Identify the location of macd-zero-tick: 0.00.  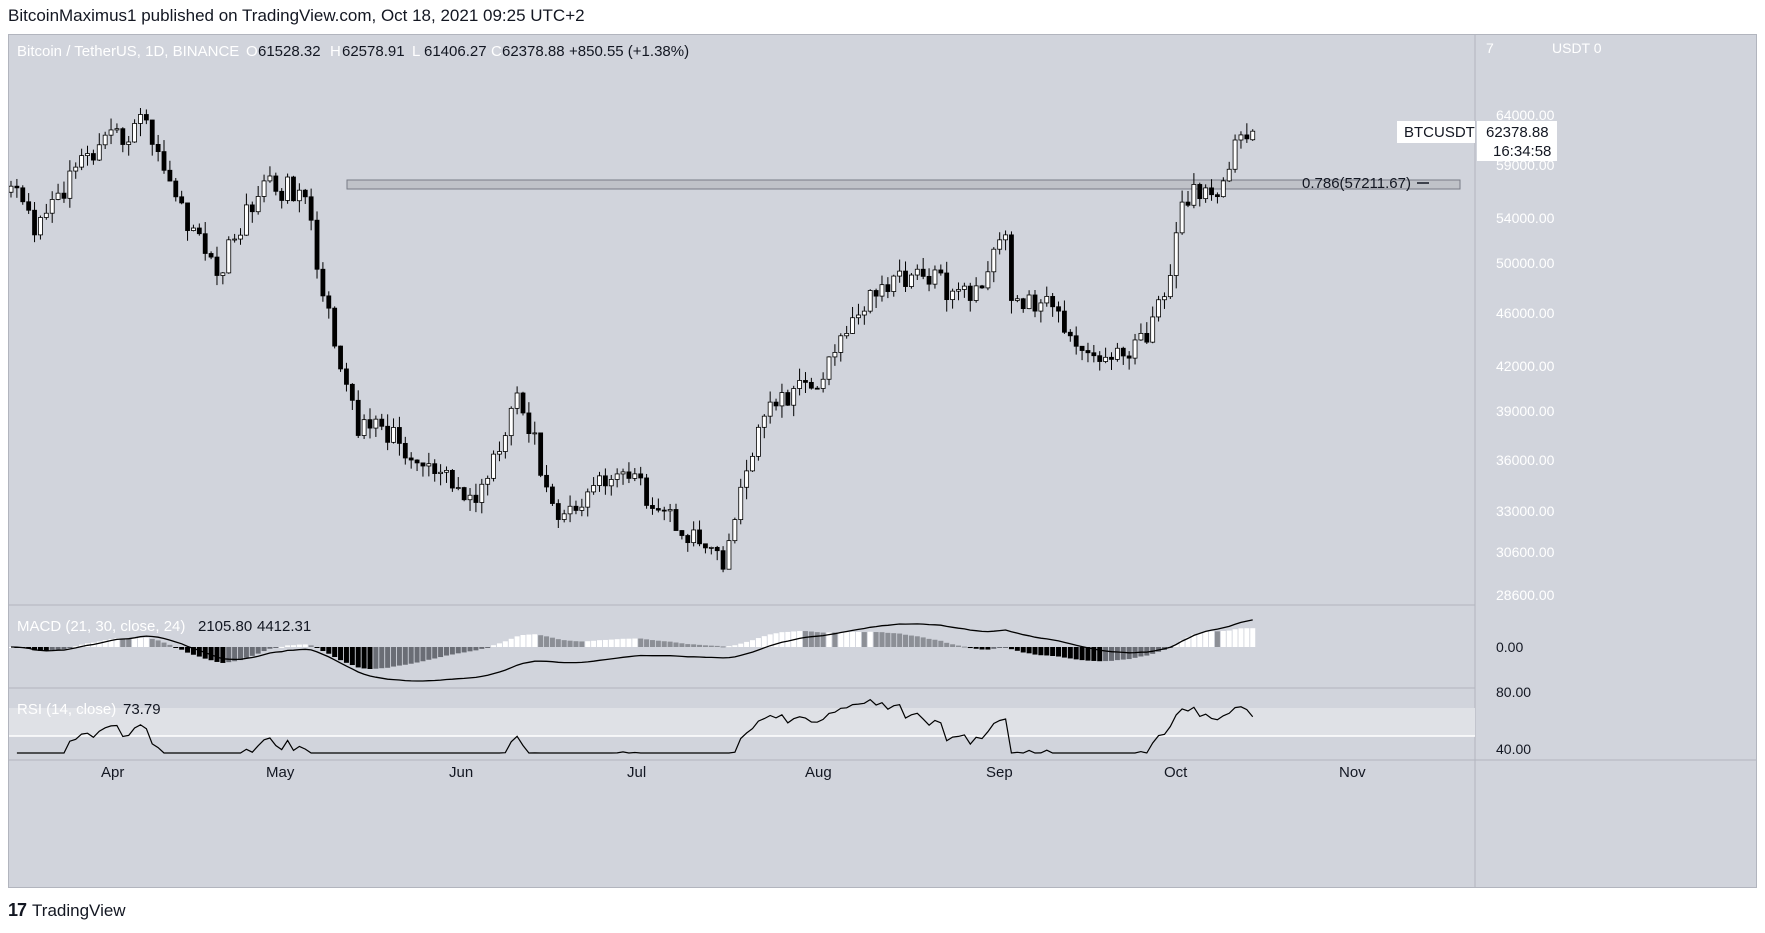
(1509, 647).